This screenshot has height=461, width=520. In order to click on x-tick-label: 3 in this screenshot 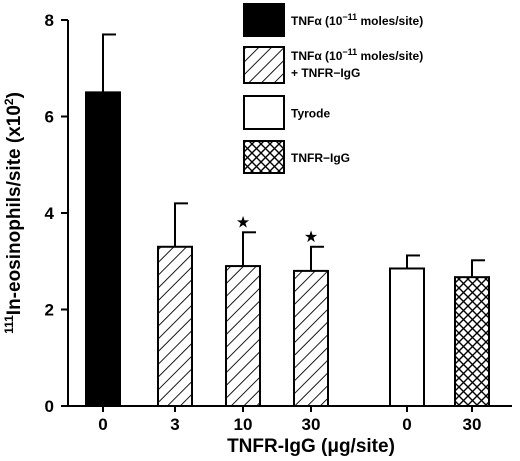, I will do `click(174, 424)`.